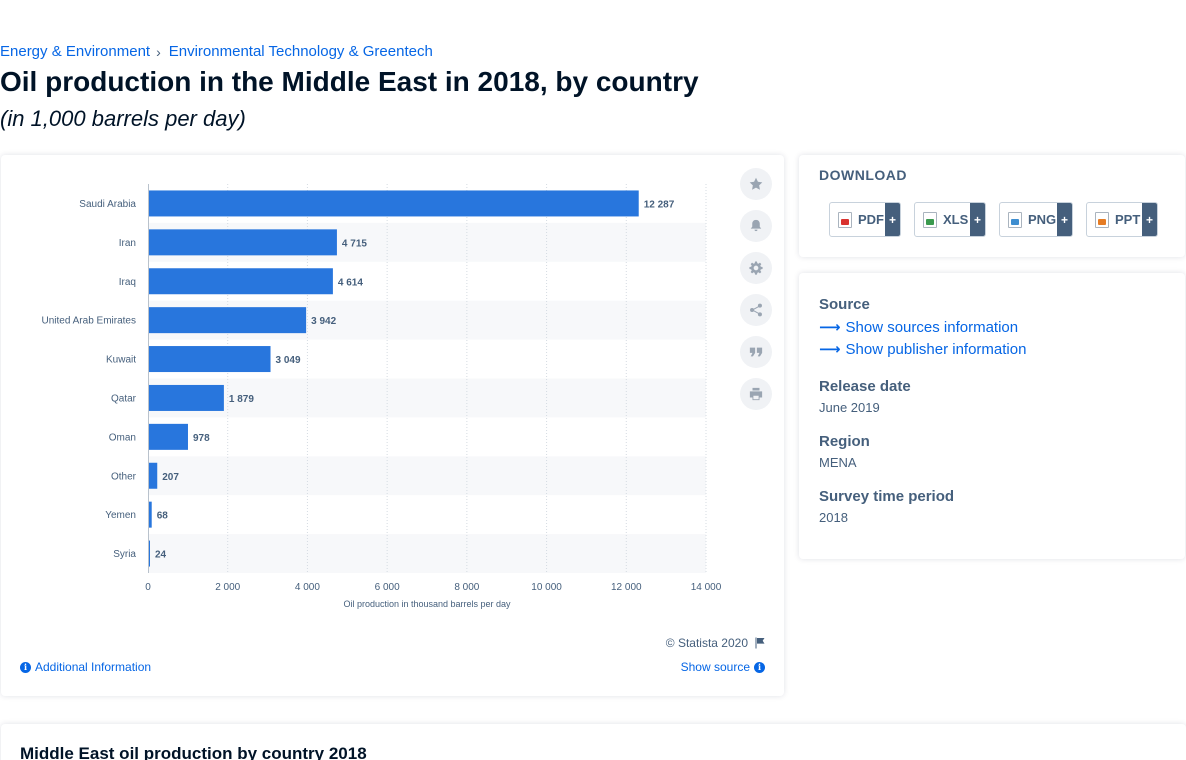 Image resolution: width=1186 pixels, height=760 pixels. Describe the element at coordinates (107, 204) in the screenshot. I see `category-label: Saudi Arabia` at that location.